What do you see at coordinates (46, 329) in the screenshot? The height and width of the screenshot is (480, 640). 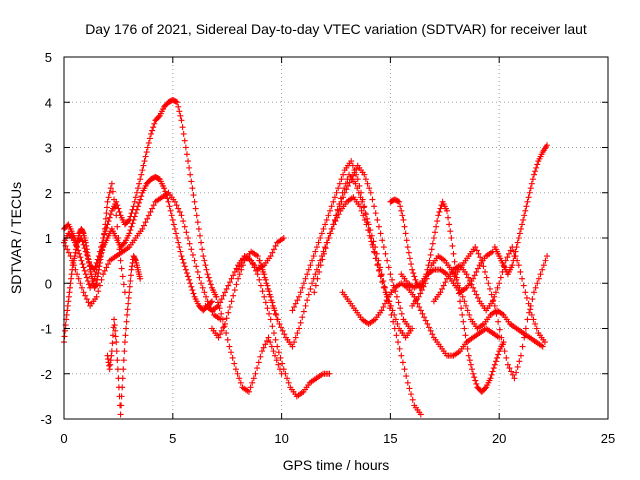 I see `y-tick-label: -1` at bounding box center [46, 329].